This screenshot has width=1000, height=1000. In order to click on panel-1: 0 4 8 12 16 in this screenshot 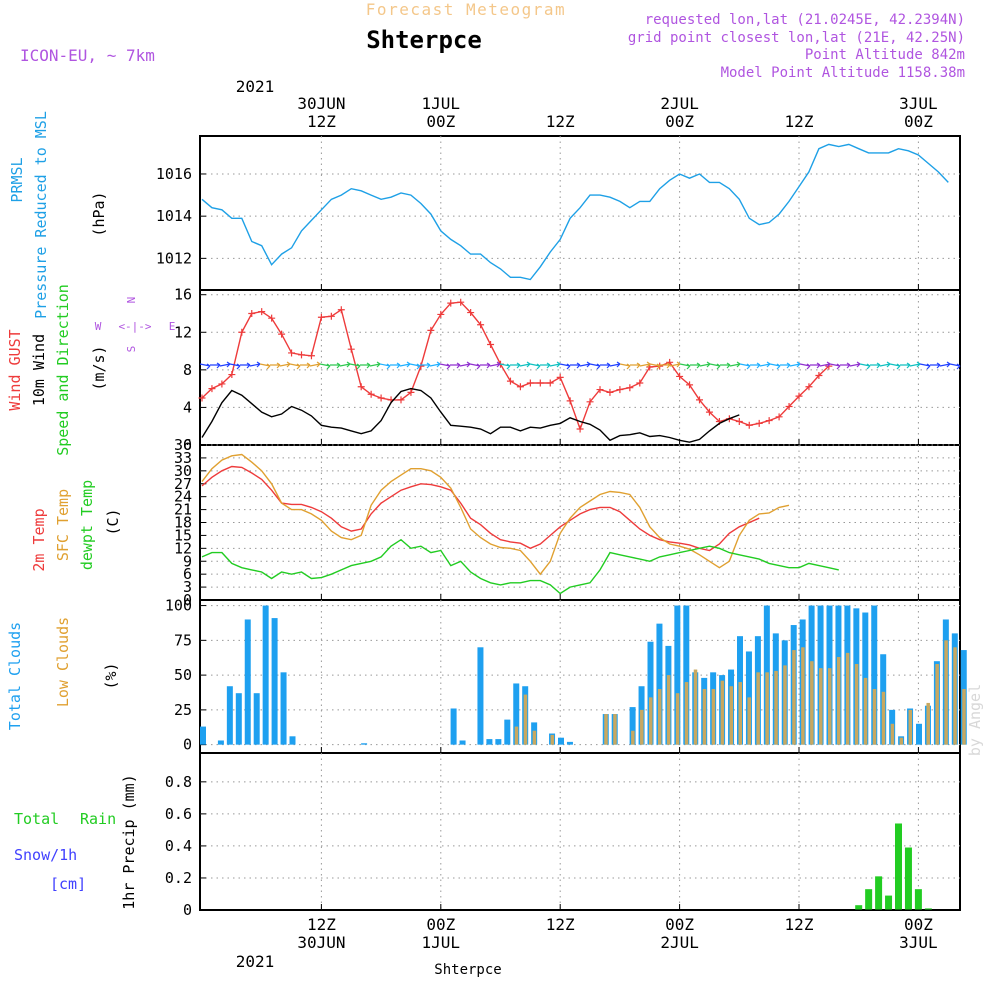, I will do `click(567, 370)`.